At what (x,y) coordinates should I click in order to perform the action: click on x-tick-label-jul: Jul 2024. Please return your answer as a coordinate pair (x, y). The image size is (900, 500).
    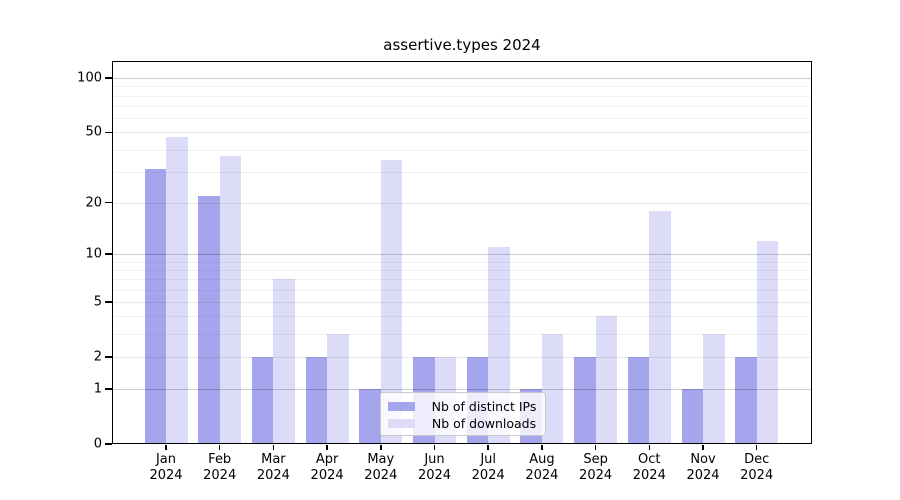
    Looking at the image, I should click on (488, 467).